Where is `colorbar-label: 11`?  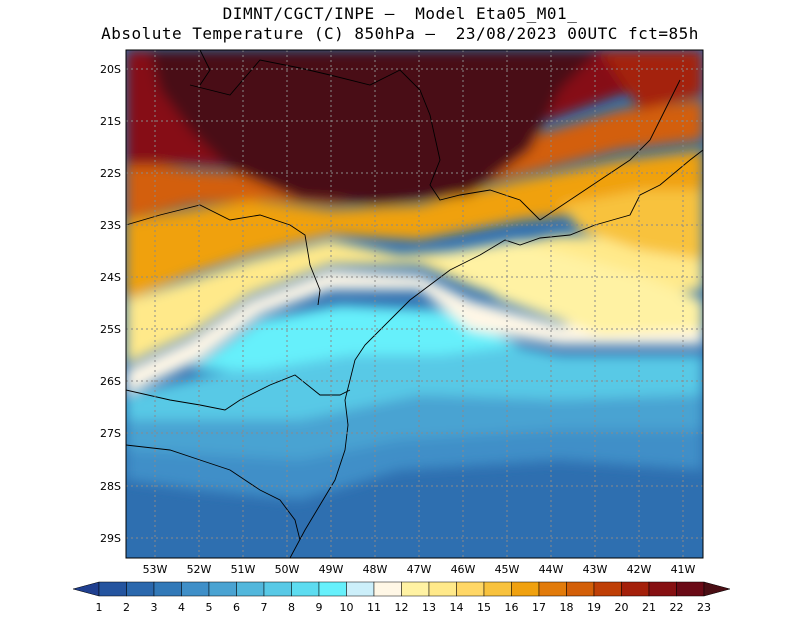
colorbar-label: 11 is located at coordinates (374, 607).